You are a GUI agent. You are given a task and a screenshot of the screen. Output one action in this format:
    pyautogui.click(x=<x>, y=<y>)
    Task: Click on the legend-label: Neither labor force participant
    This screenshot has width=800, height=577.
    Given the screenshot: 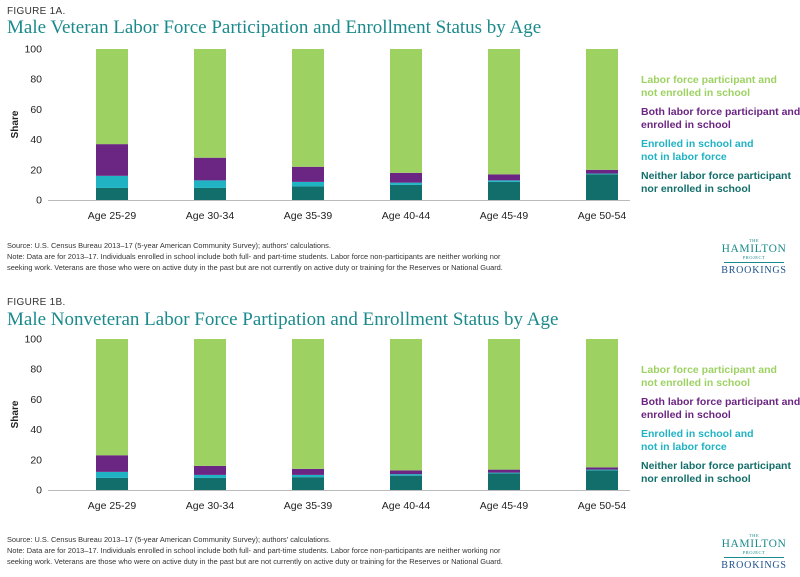 What is the action you would take?
    pyautogui.click(x=716, y=176)
    